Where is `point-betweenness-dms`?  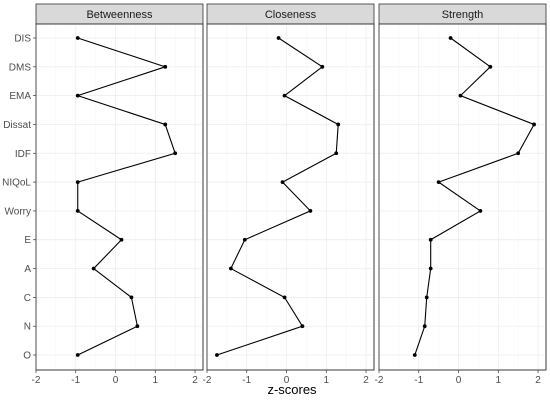
point-betweenness-dms is located at coordinates (165, 66).